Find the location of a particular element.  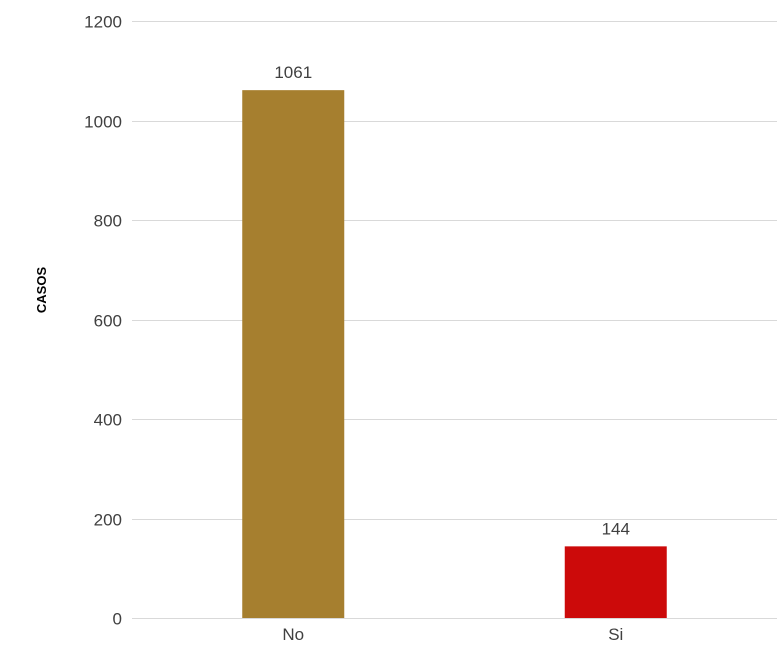

y-tick-label: 1000 is located at coordinates (103, 122).